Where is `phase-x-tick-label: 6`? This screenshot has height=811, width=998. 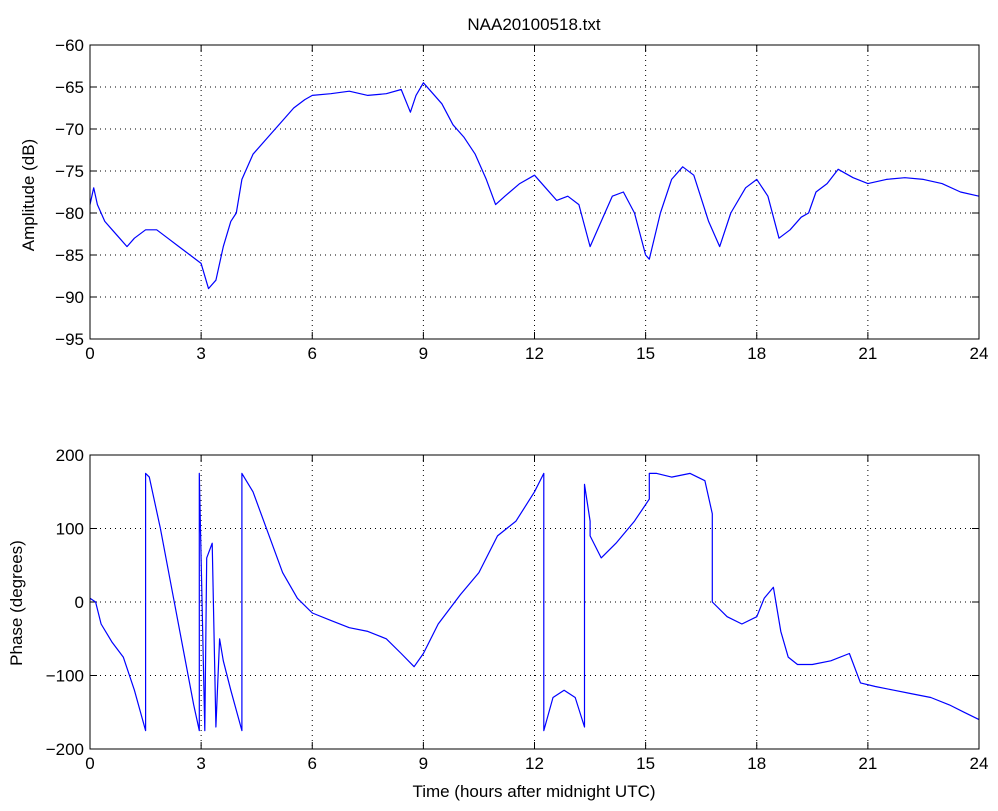 phase-x-tick-label: 6 is located at coordinates (312, 763).